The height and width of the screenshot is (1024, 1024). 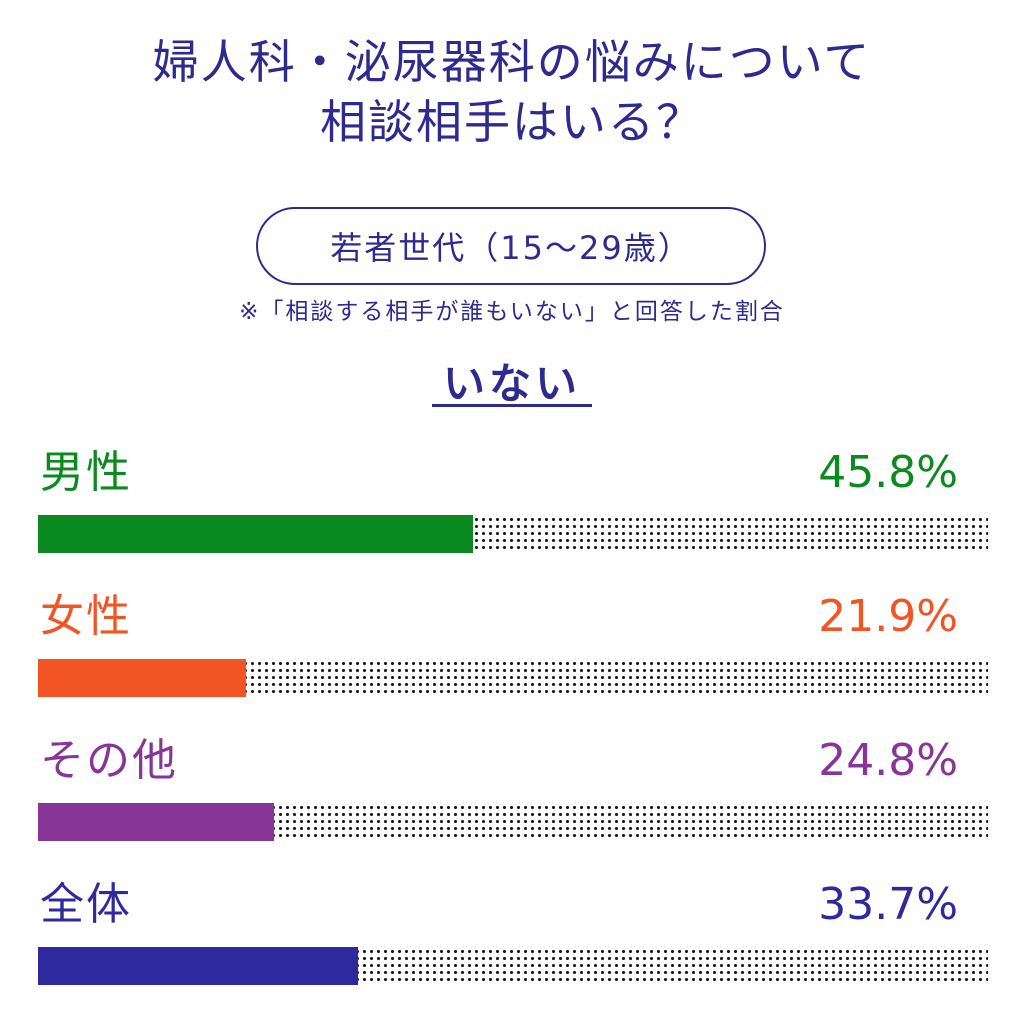 What do you see at coordinates (512, 62) in the screenshot?
I see `title-line-1: 婦人科・泌尿器科の悩みについて` at bounding box center [512, 62].